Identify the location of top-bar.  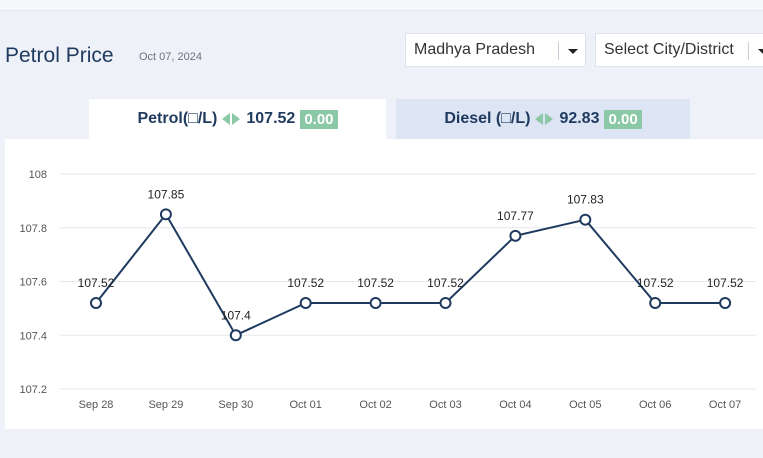
(381, 5).